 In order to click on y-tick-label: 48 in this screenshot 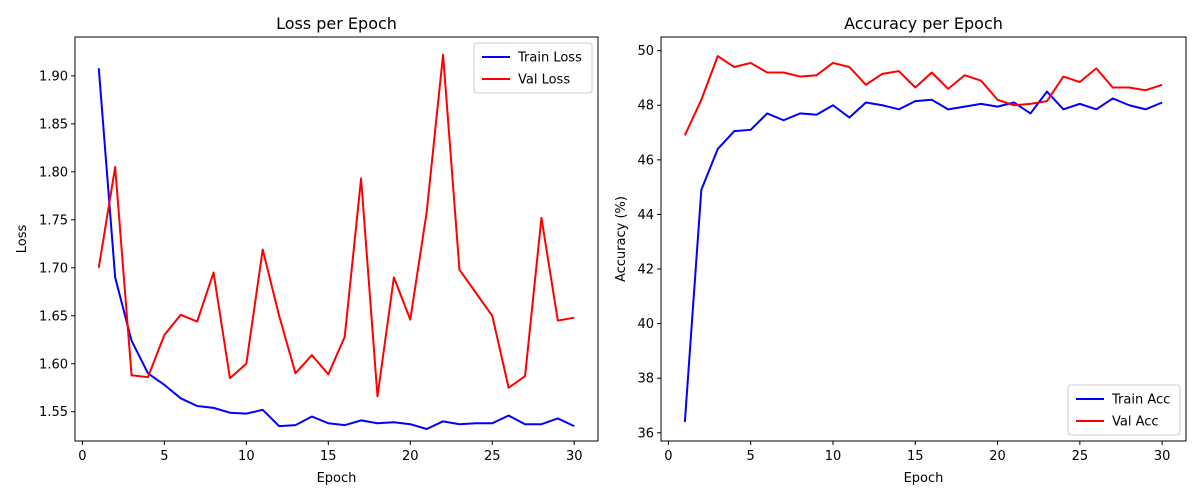, I will do `click(645, 106)`.